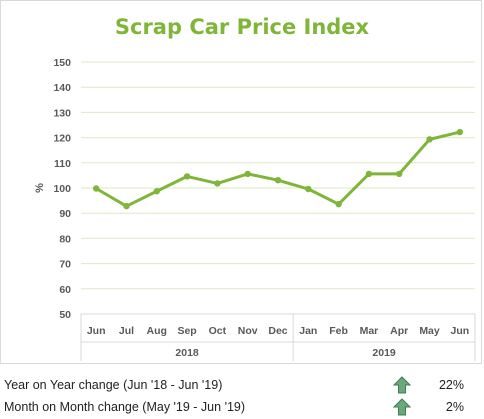  What do you see at coordinates (218, 331) in the screenshot?
I see `x-tick-label: Oct` at bounding box center [218, 331].